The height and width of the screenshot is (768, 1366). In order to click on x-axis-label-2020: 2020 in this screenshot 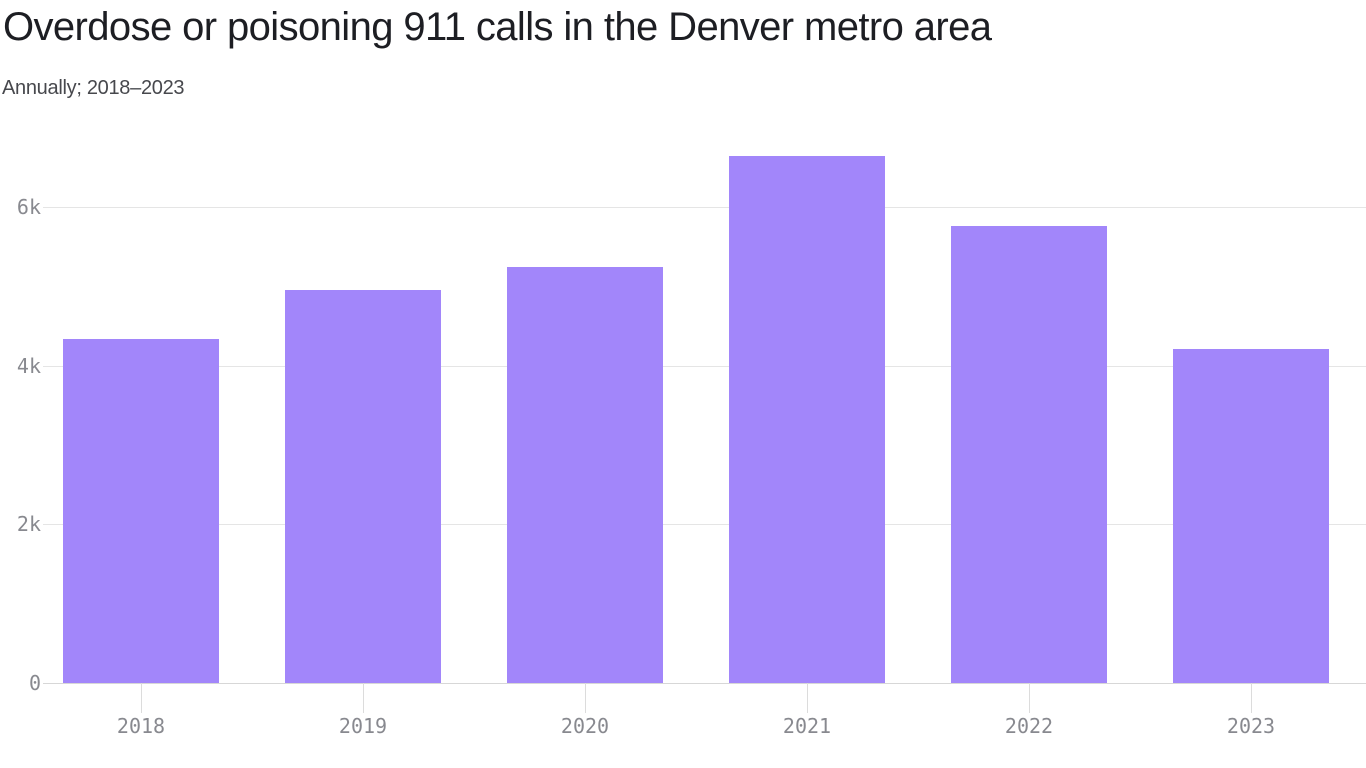, I will do `click(585, 726)`.